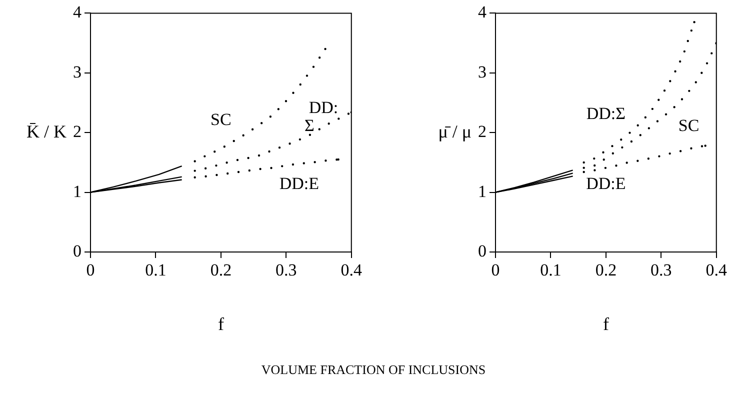 The image size is (747, 416). What do you see at coordinates (373, 370) in the screenshot?
I see `text: VOLUME FRACTION OF INCLUSIONS` at bounding box center [373, 370].